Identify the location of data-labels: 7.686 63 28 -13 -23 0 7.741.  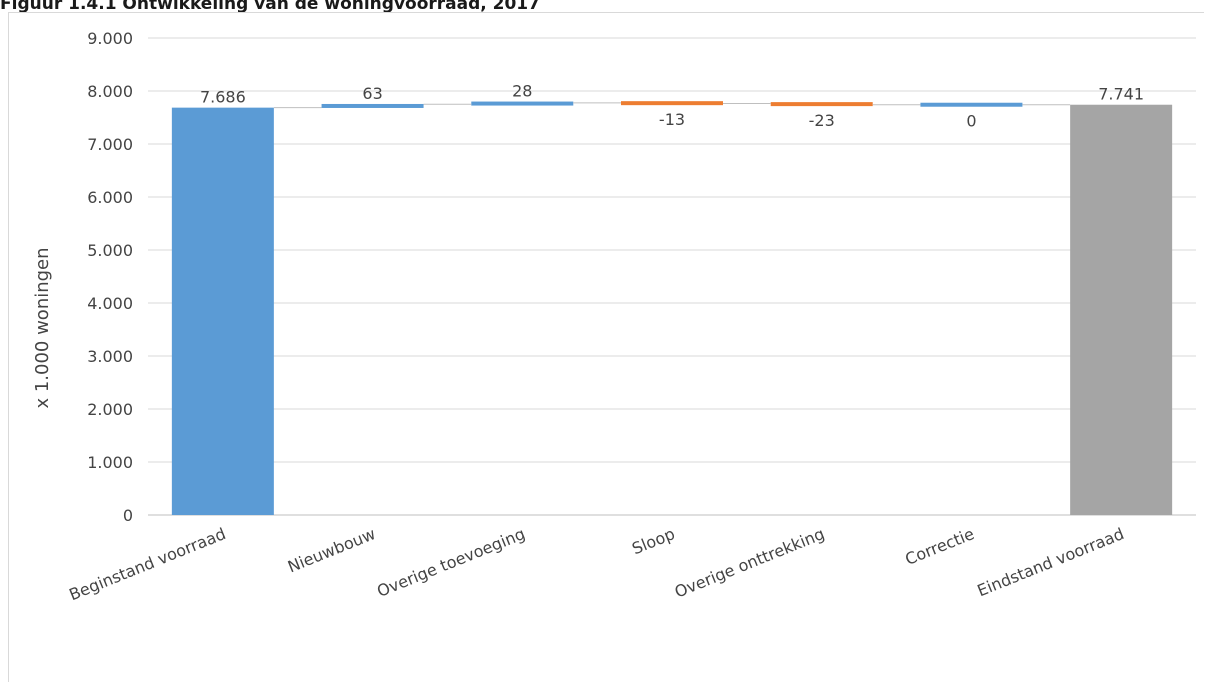
(672, 106).